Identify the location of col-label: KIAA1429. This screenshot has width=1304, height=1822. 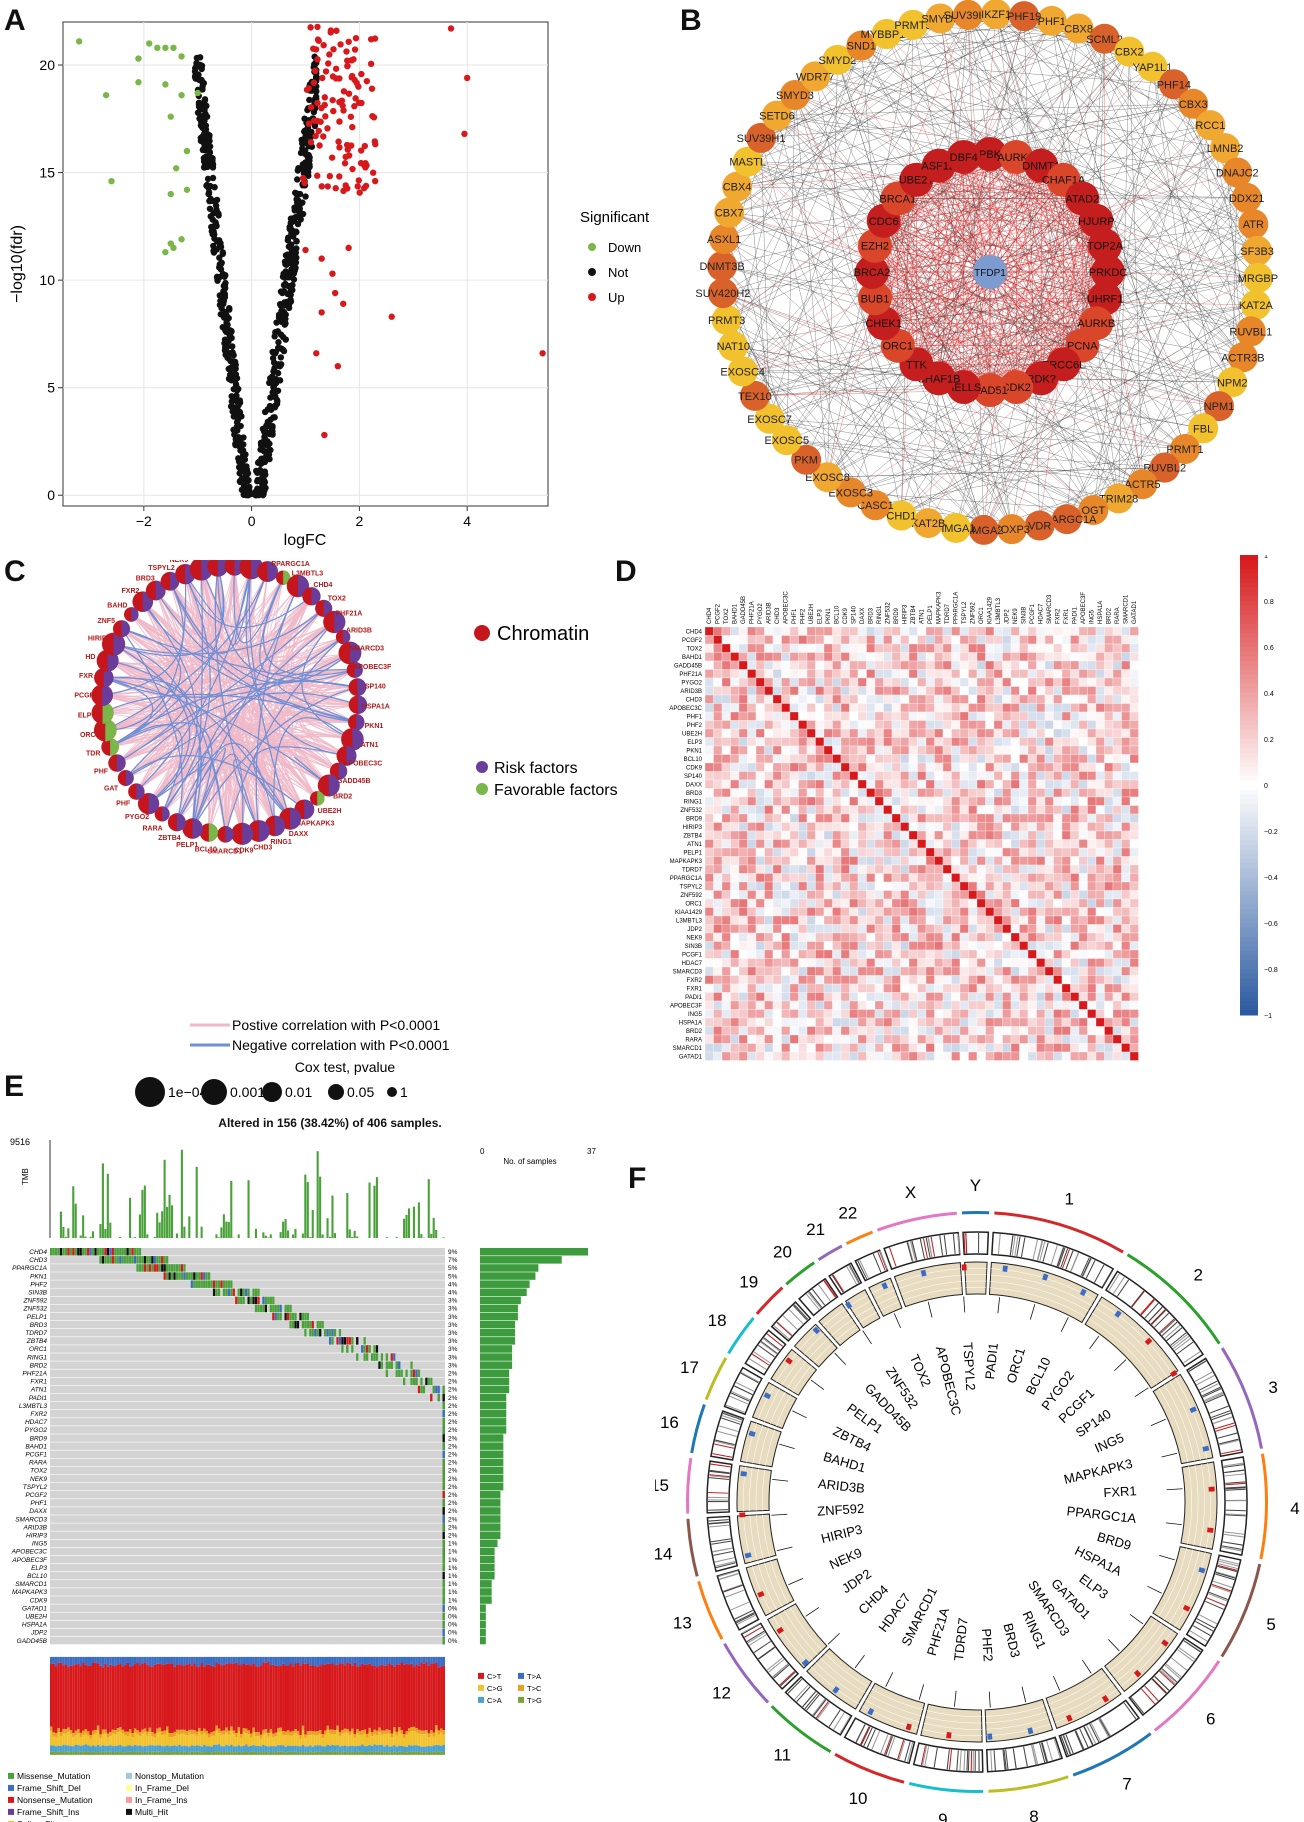
(991, 610).